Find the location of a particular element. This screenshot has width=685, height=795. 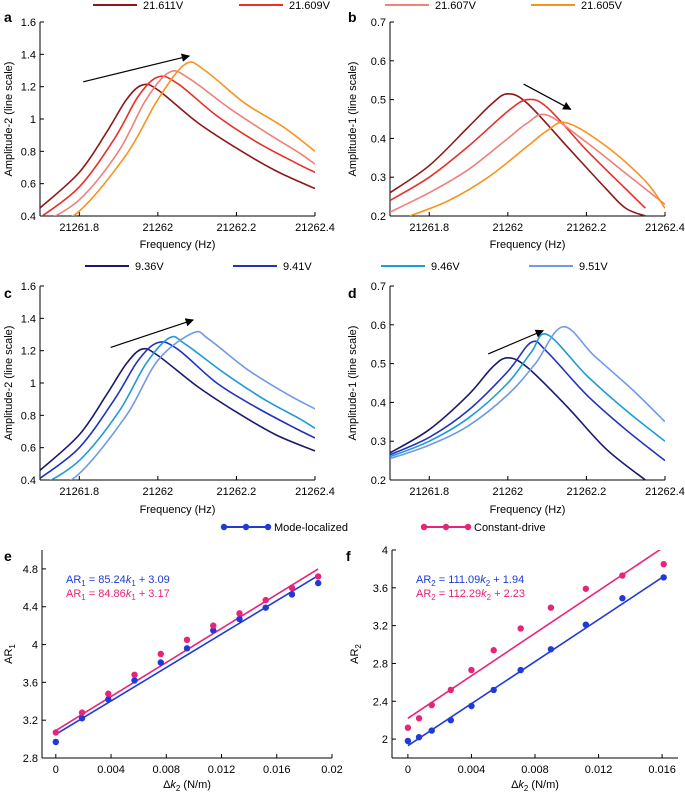

fit-equation: AR2 = 112.29k2 + 2.23 is located at coordinates (470, 595).